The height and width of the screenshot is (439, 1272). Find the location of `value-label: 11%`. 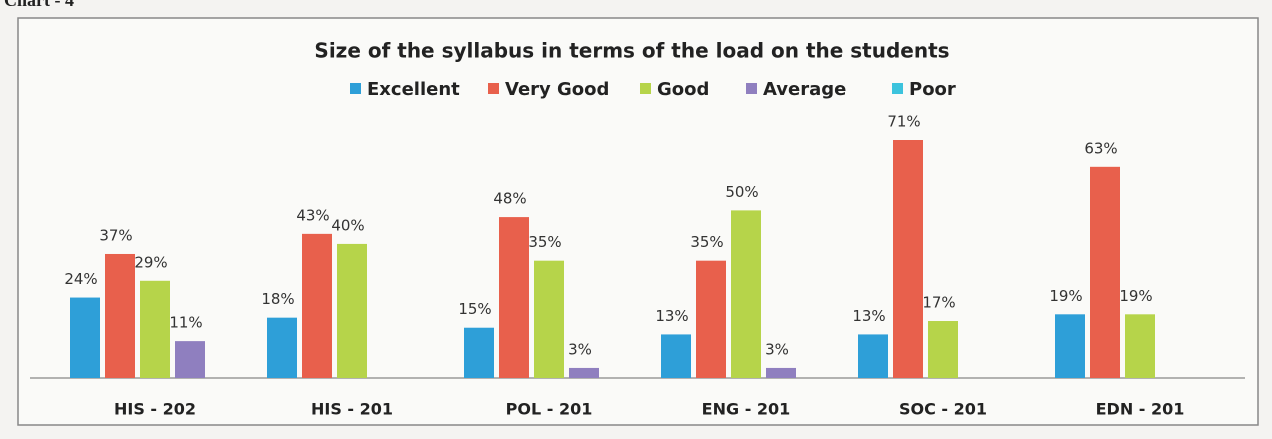

value-label: 11% is located at coordinates (185, 323).